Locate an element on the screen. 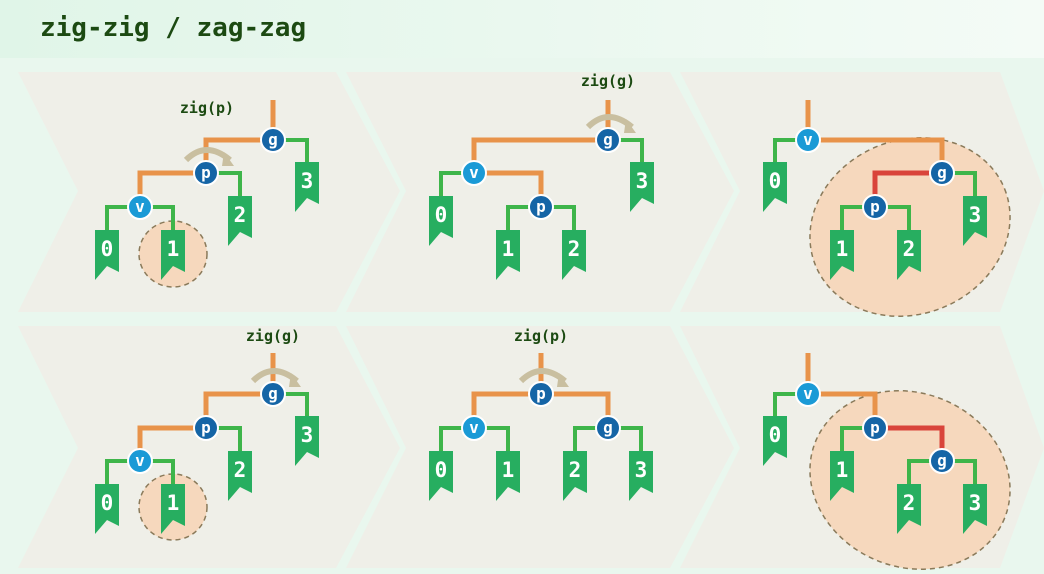  header-band is located at coordinates (522, 29).